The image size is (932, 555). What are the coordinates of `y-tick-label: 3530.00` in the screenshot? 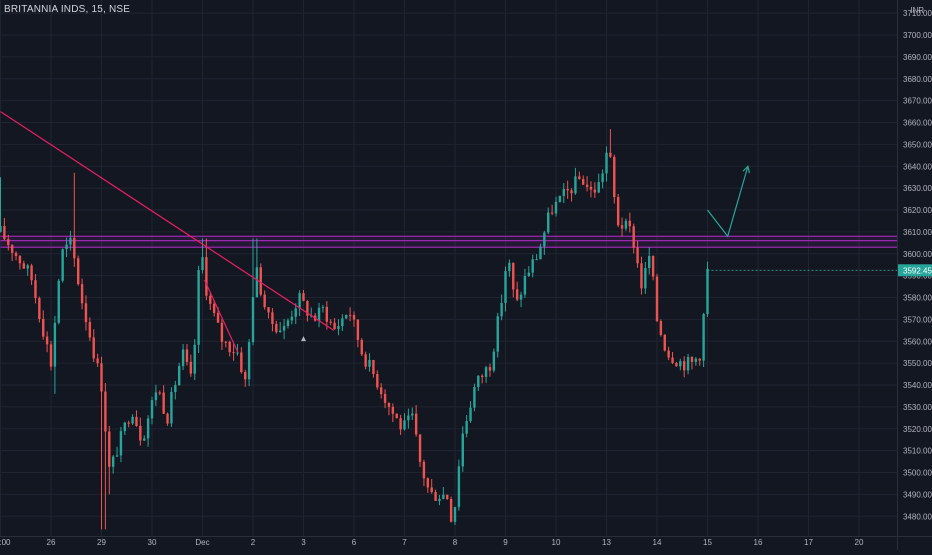 It's located at (917, 407).